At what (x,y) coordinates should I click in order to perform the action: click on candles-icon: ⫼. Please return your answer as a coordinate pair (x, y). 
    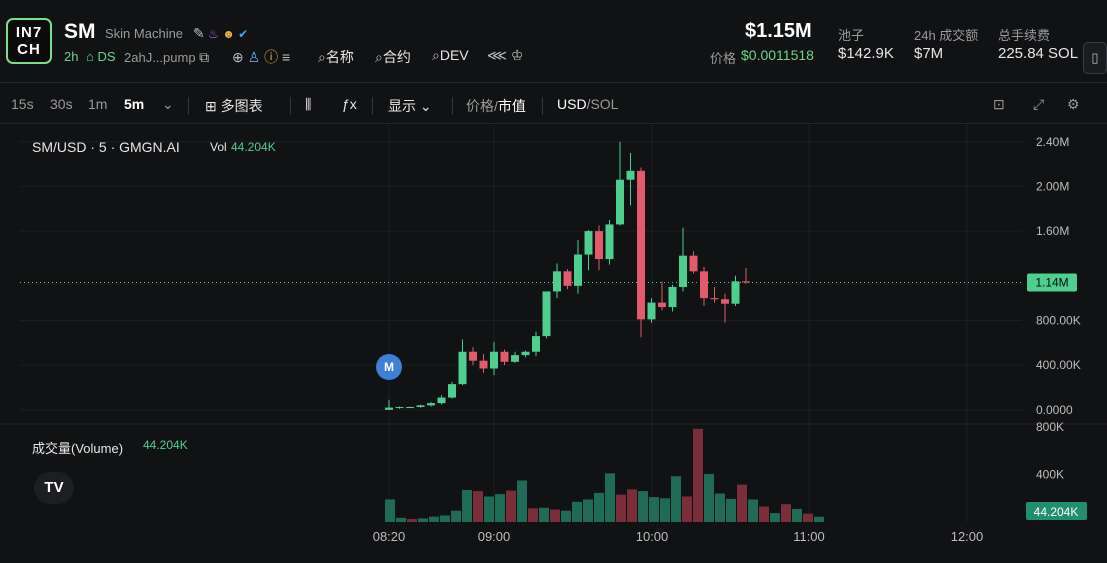
    Looking at the image, I should click on (308, 104).